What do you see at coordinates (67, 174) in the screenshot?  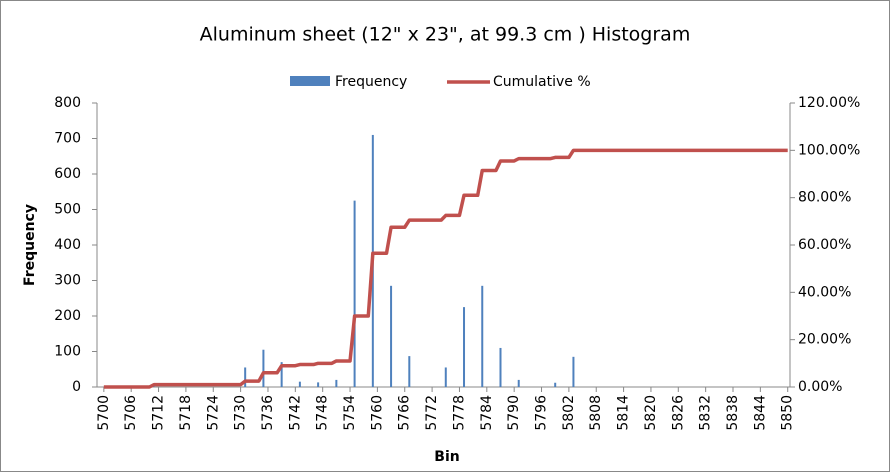 I see `y-tick-label: 600` at bounding box center [67, 174].